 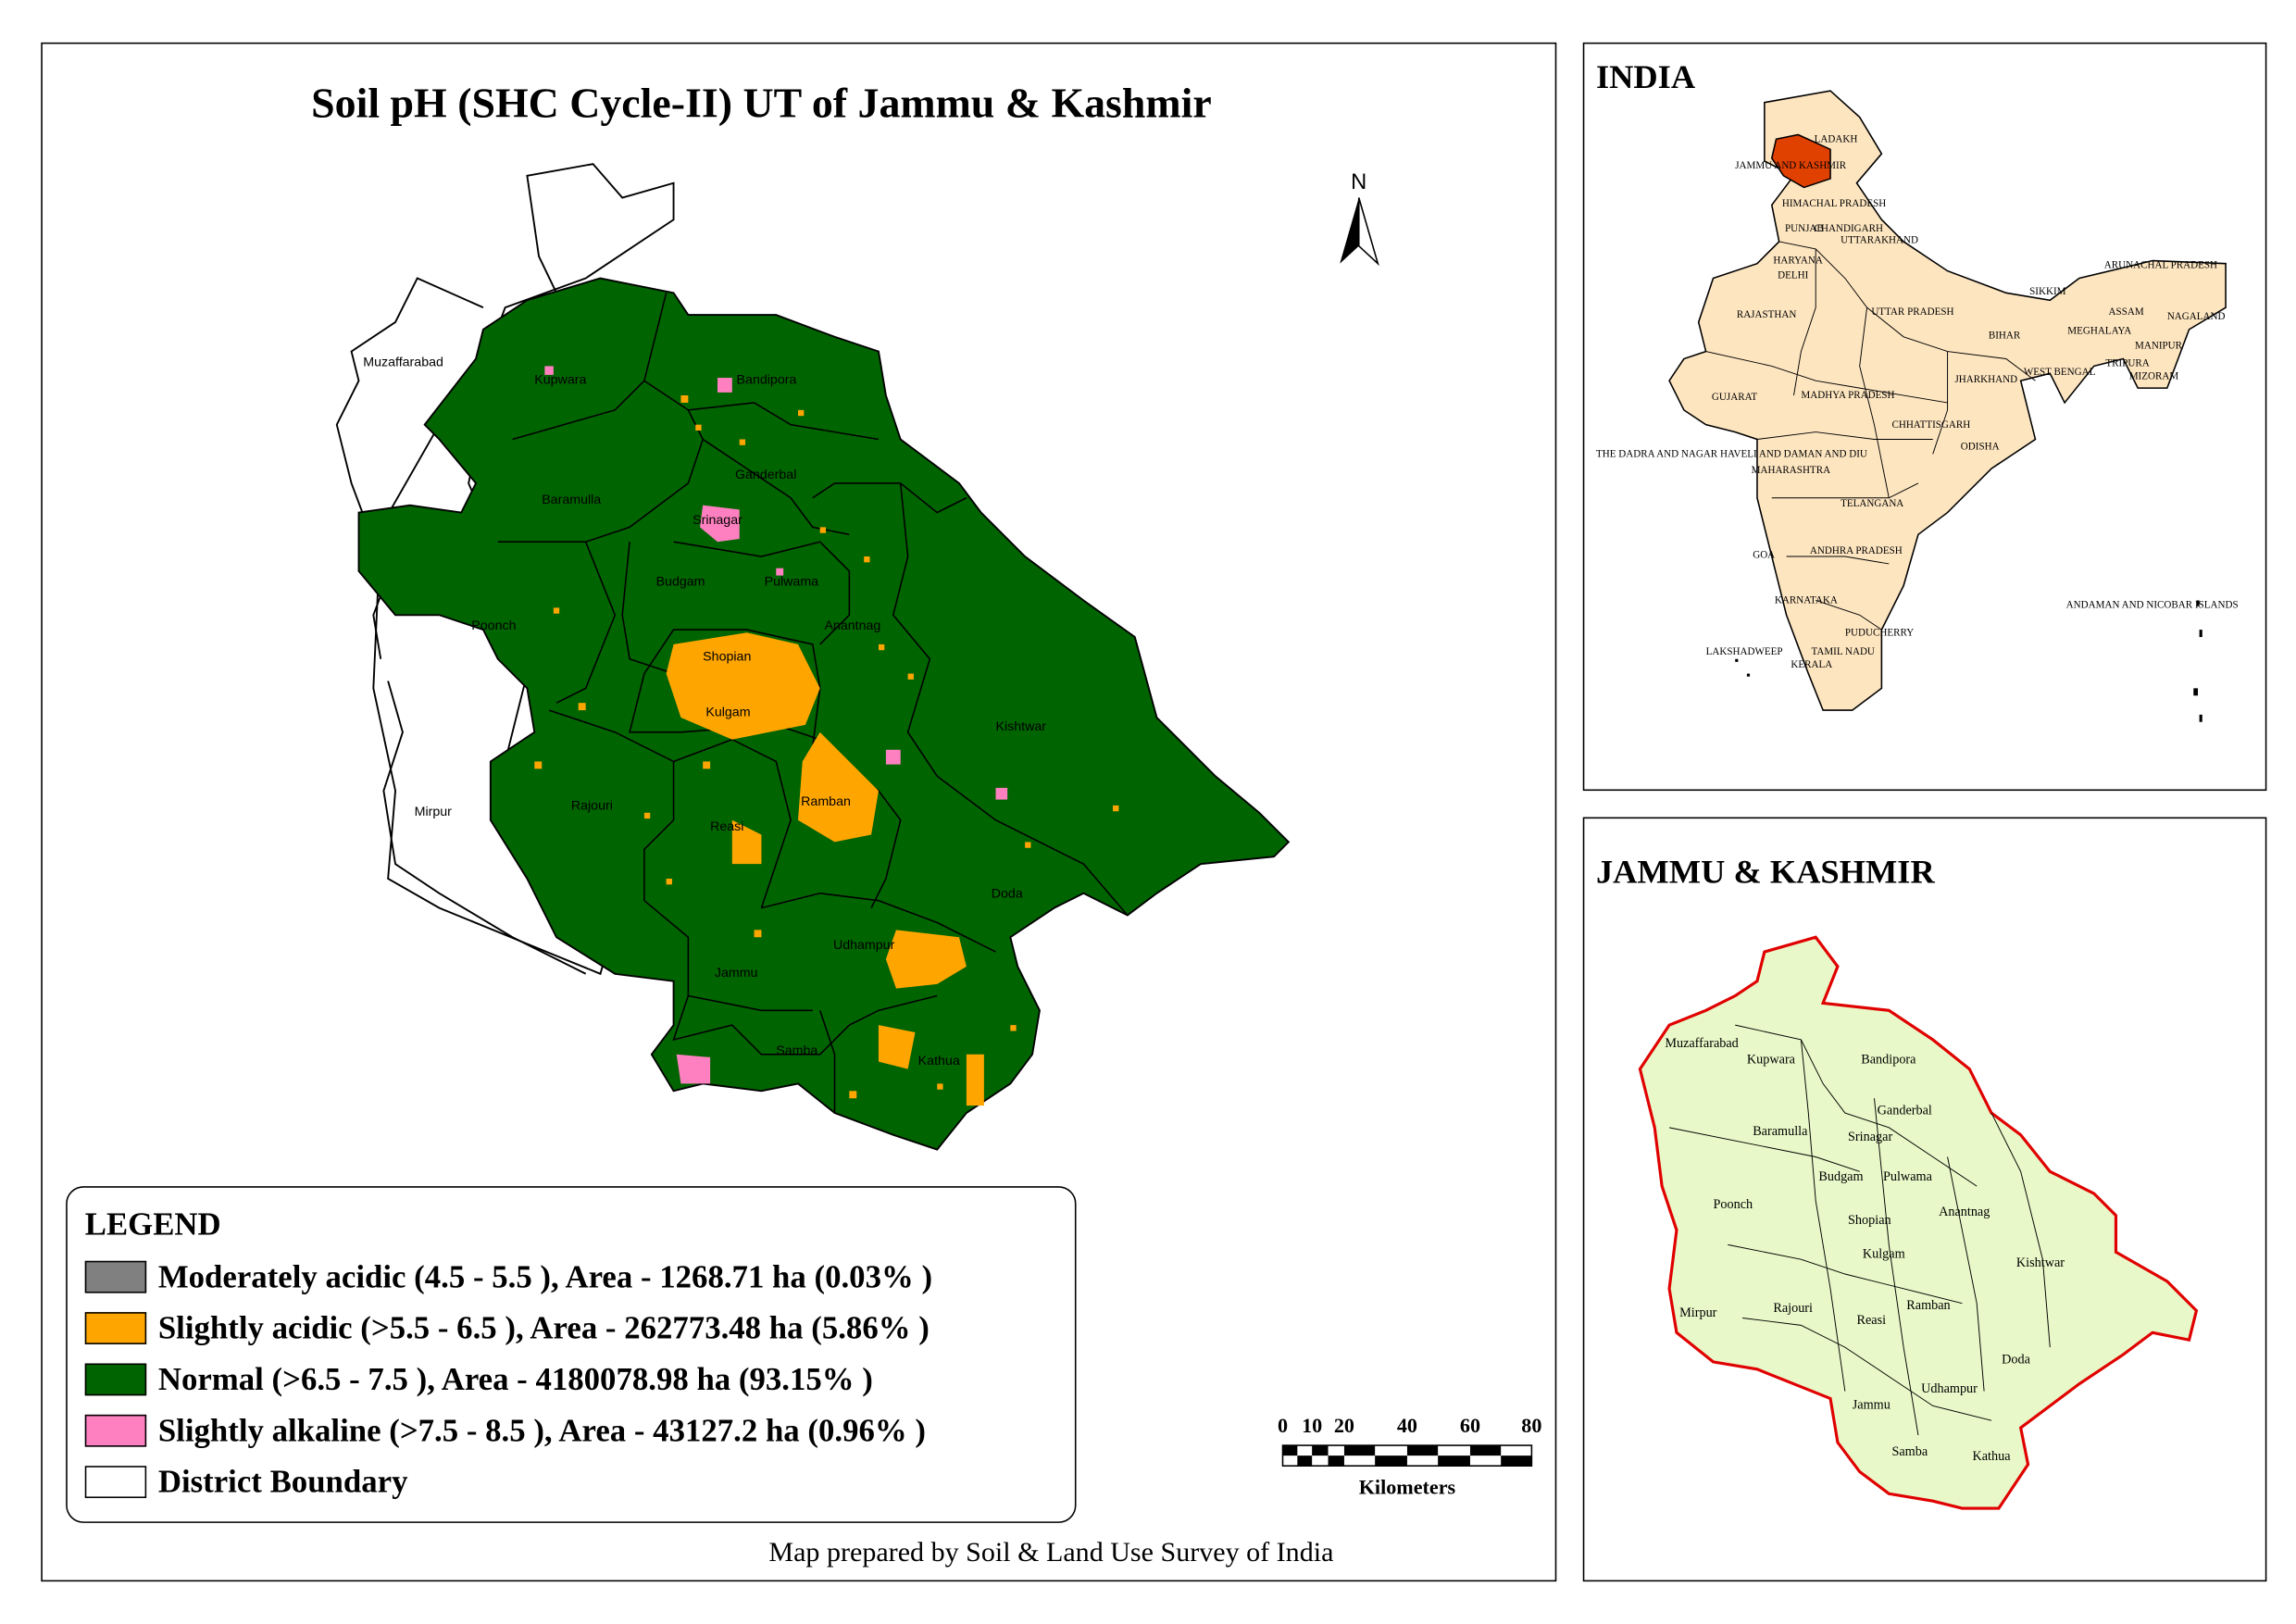 What do you see at coordinates (1884, 1254) in the screenshot?
I see `jk-inset-district-label-kulgam: Kulgam` at bounding box center [1884, 1254].